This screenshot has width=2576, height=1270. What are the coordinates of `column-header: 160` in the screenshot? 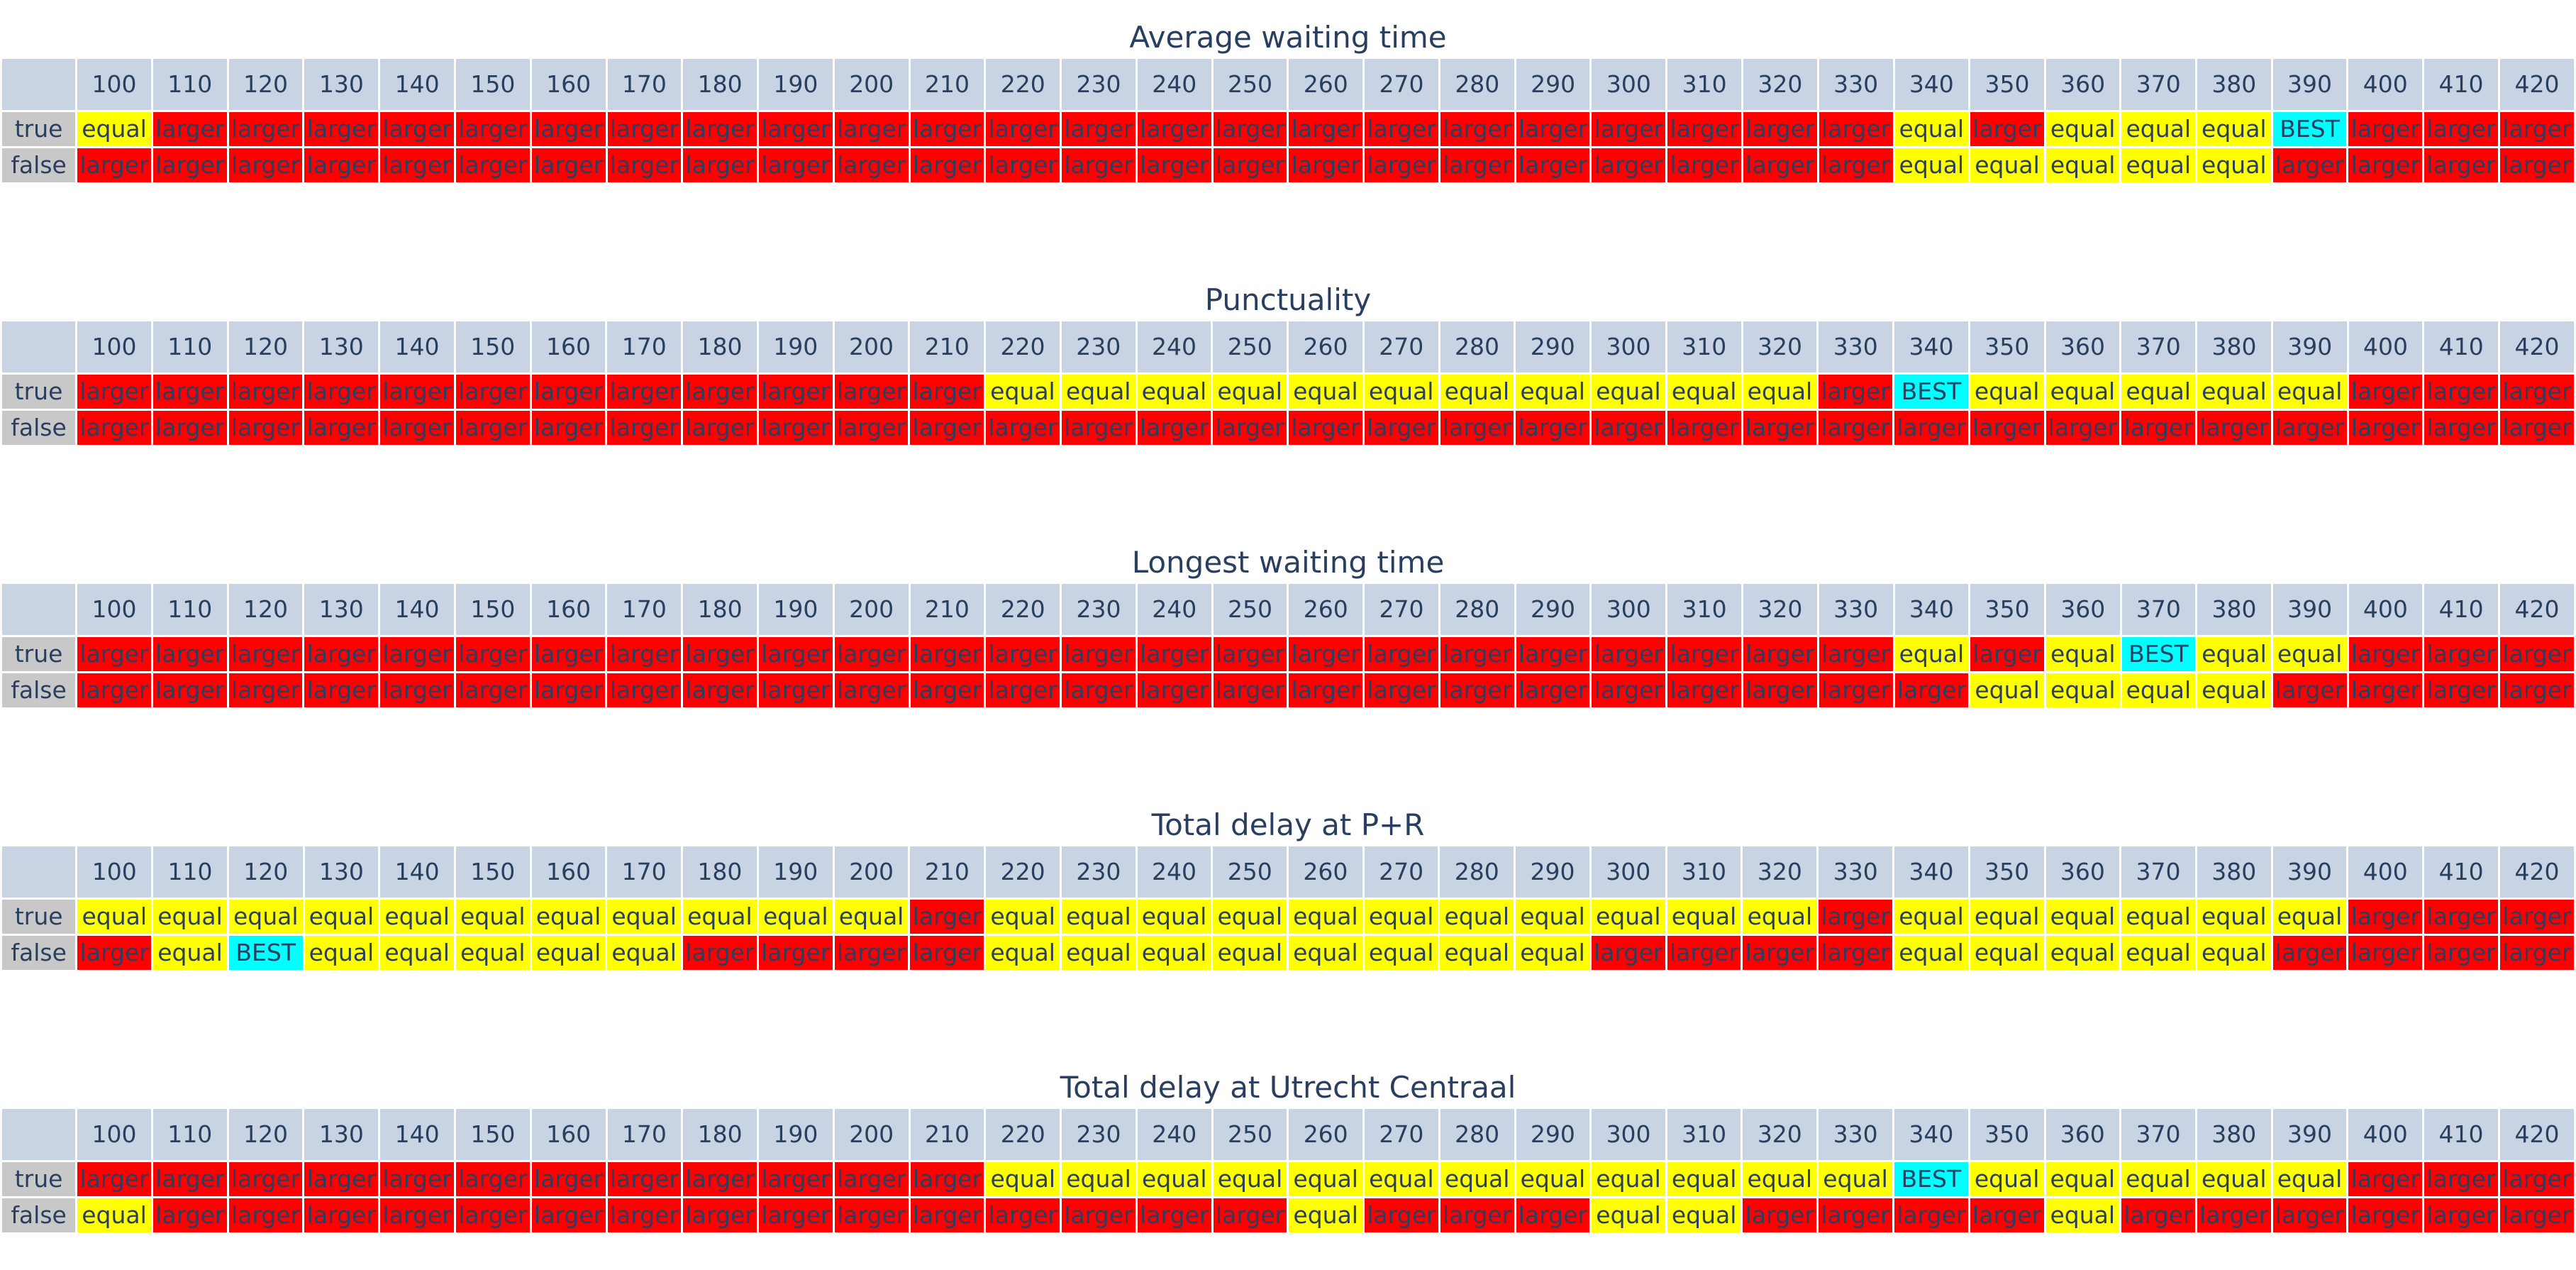 It's located at (568, 1134).